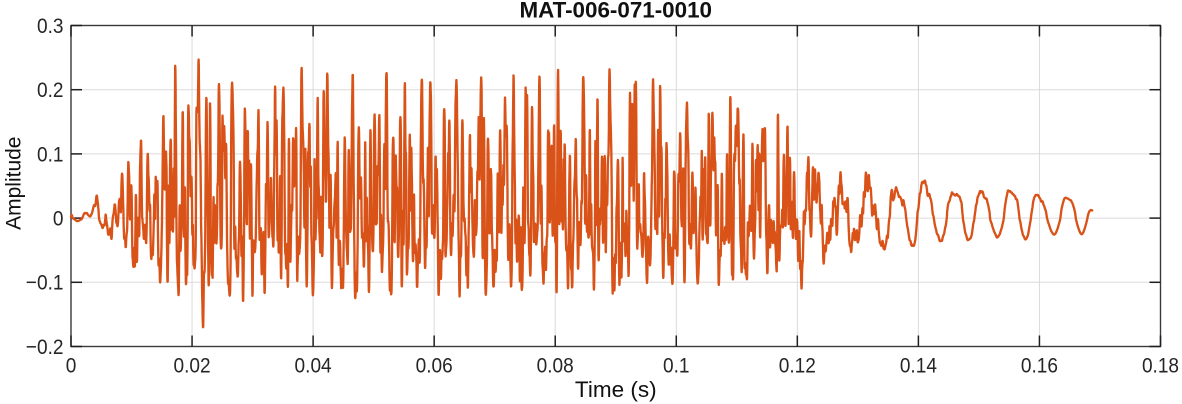  Describe the element at coordinates (45, 347) in the screenshot. I see `svg-text: −0.2` at that location.